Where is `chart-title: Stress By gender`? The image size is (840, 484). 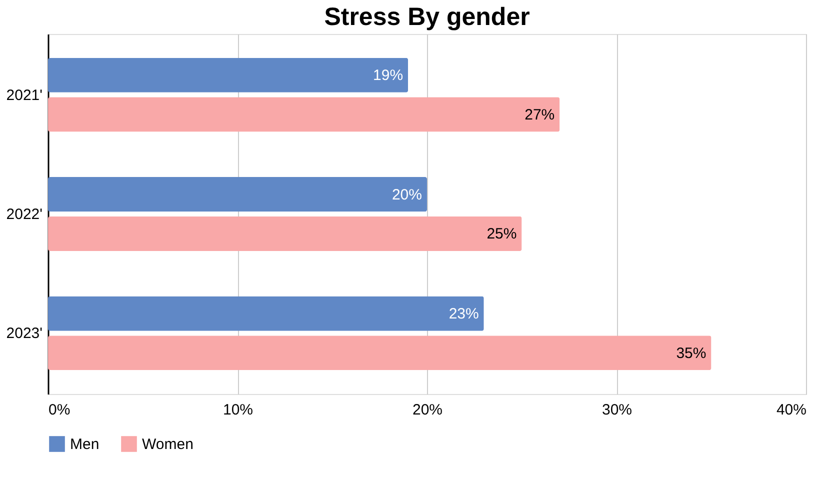
chart-title: Stress By gender is located at coordinates (427, 17).